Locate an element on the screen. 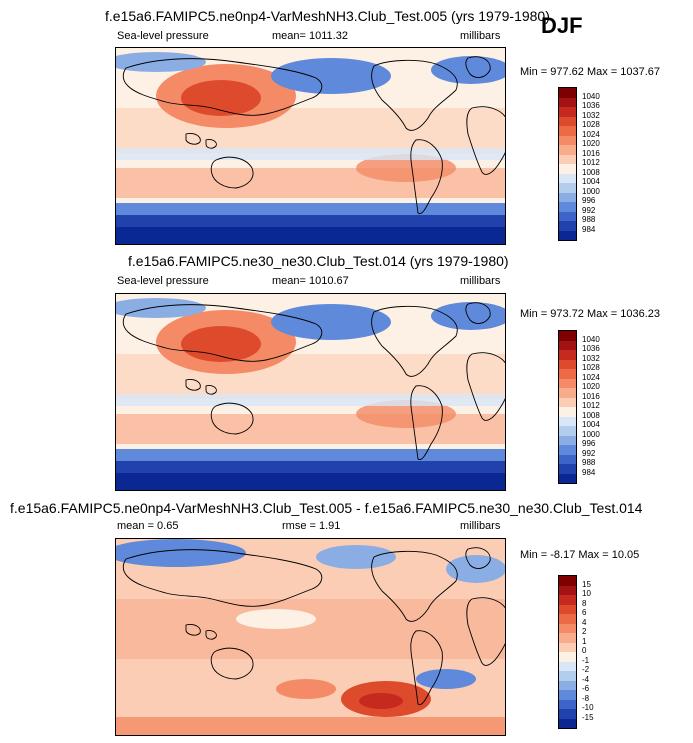 The image size is (693, 743). panel1-mean-label: mean= 1011.32 is located at coordinates (310, 36).